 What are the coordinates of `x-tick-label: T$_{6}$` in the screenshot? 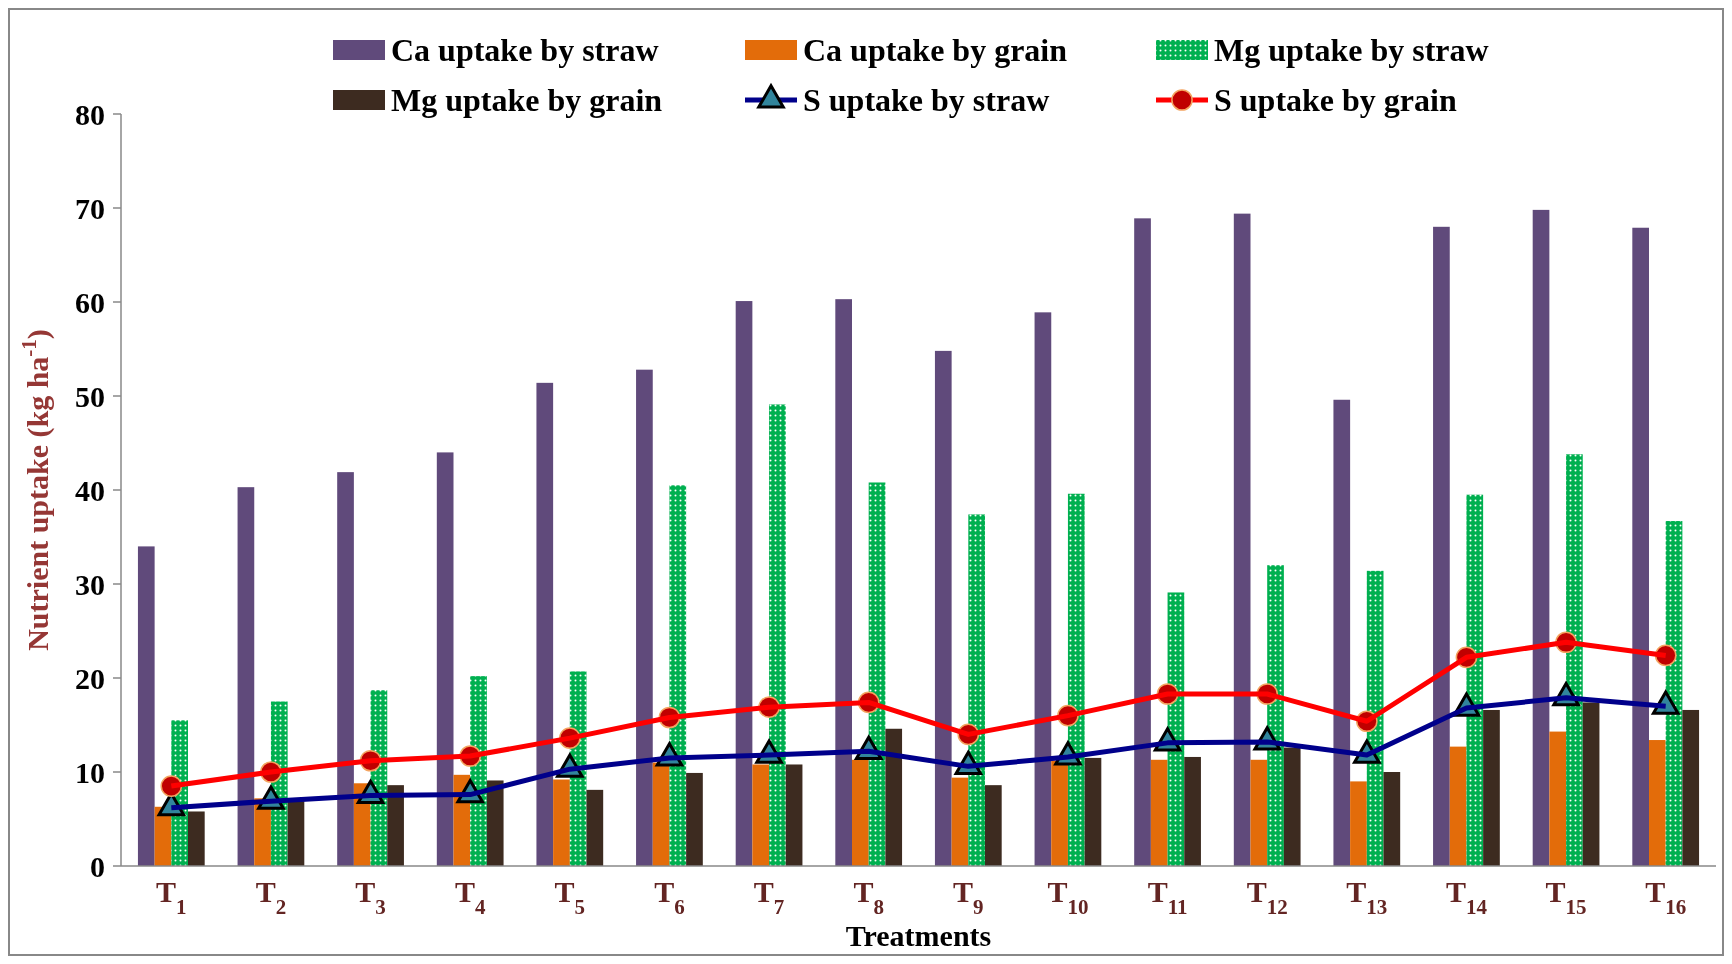 It's located at (669, 897).